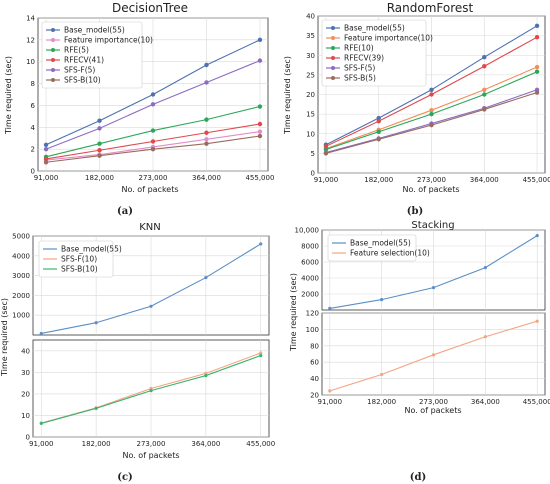 The image size is (550, 484). What do you see at coordinates (30, 19) in the screenshot?
I see `y-tick-label: 14` at bounding box center [30, 19].